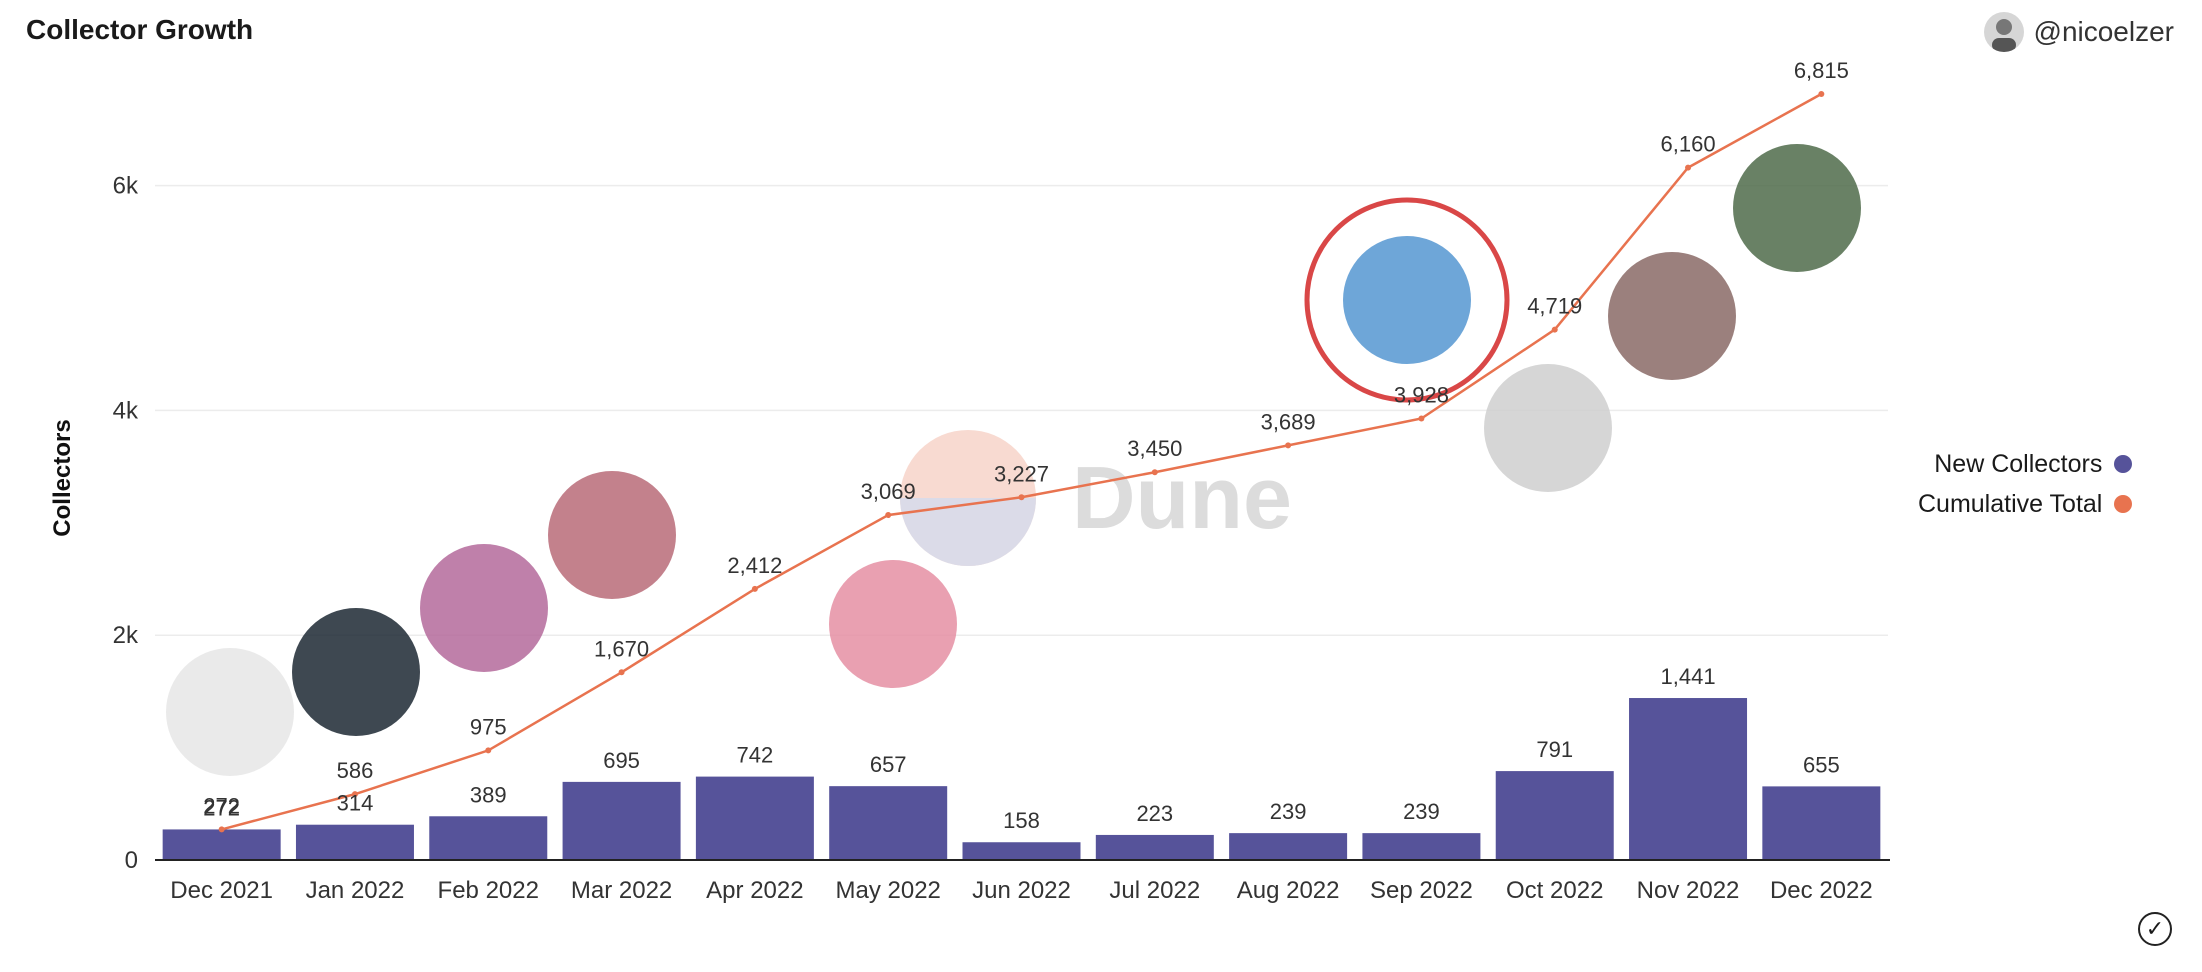 The image size is (2202, 972). Describe the element at coordinates (488, 890) in the screenshot. I see `x-tick-label: Feb 2022` at that location.